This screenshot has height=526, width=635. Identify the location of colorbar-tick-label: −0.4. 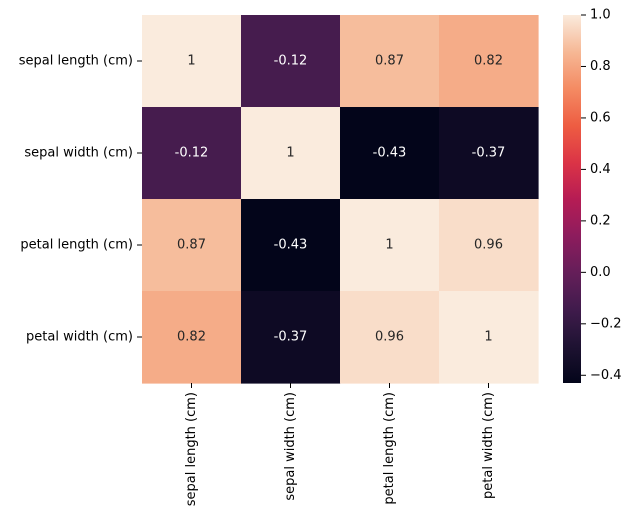
(606, 375).